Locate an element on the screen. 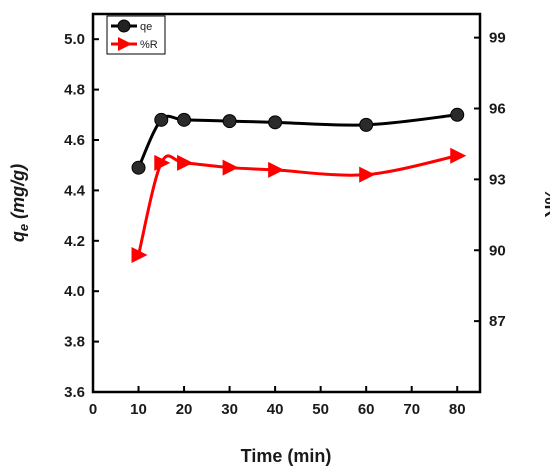 This screenshot has width=550, height=472. x-tick-label: 60 is located at coordinates (366, 409).